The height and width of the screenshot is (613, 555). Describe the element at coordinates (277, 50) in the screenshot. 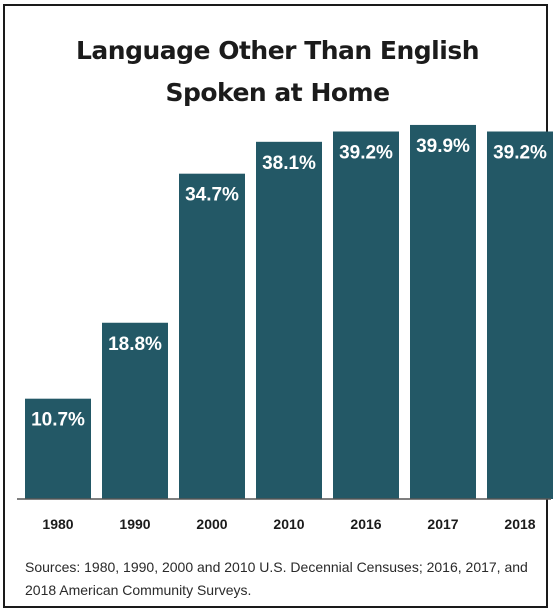

I see `chart-title-line-1: Language Other Than English` at that location.